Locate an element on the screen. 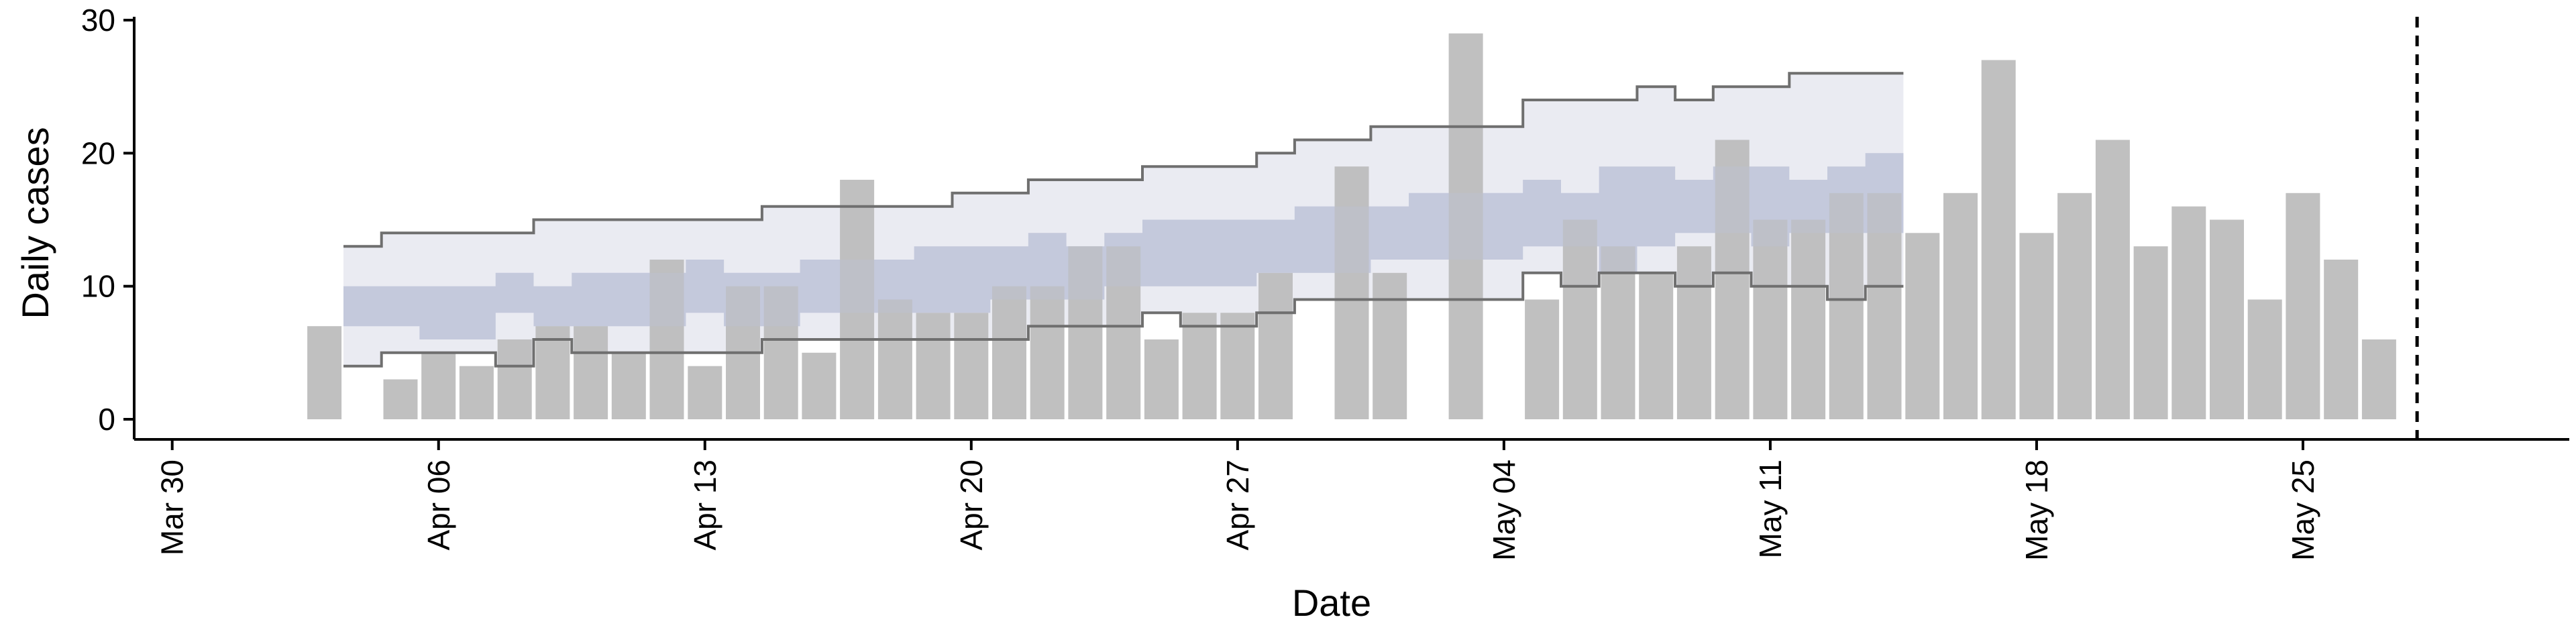 The height and width of the screenshot is (644, 2576). x-tick-label: May 18 is located at coordinates (2036, 510).